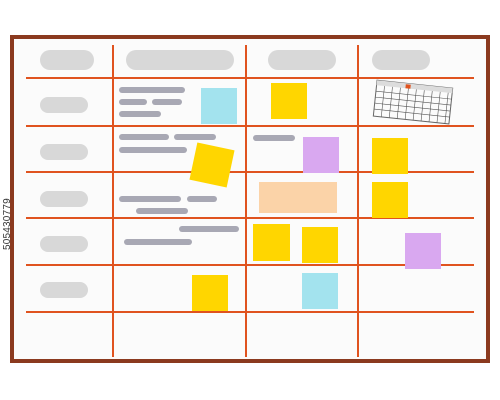 Image resolution: width=500 pixels, height=400 pixels. I want to click on text-placeholders, so click(207, 166).